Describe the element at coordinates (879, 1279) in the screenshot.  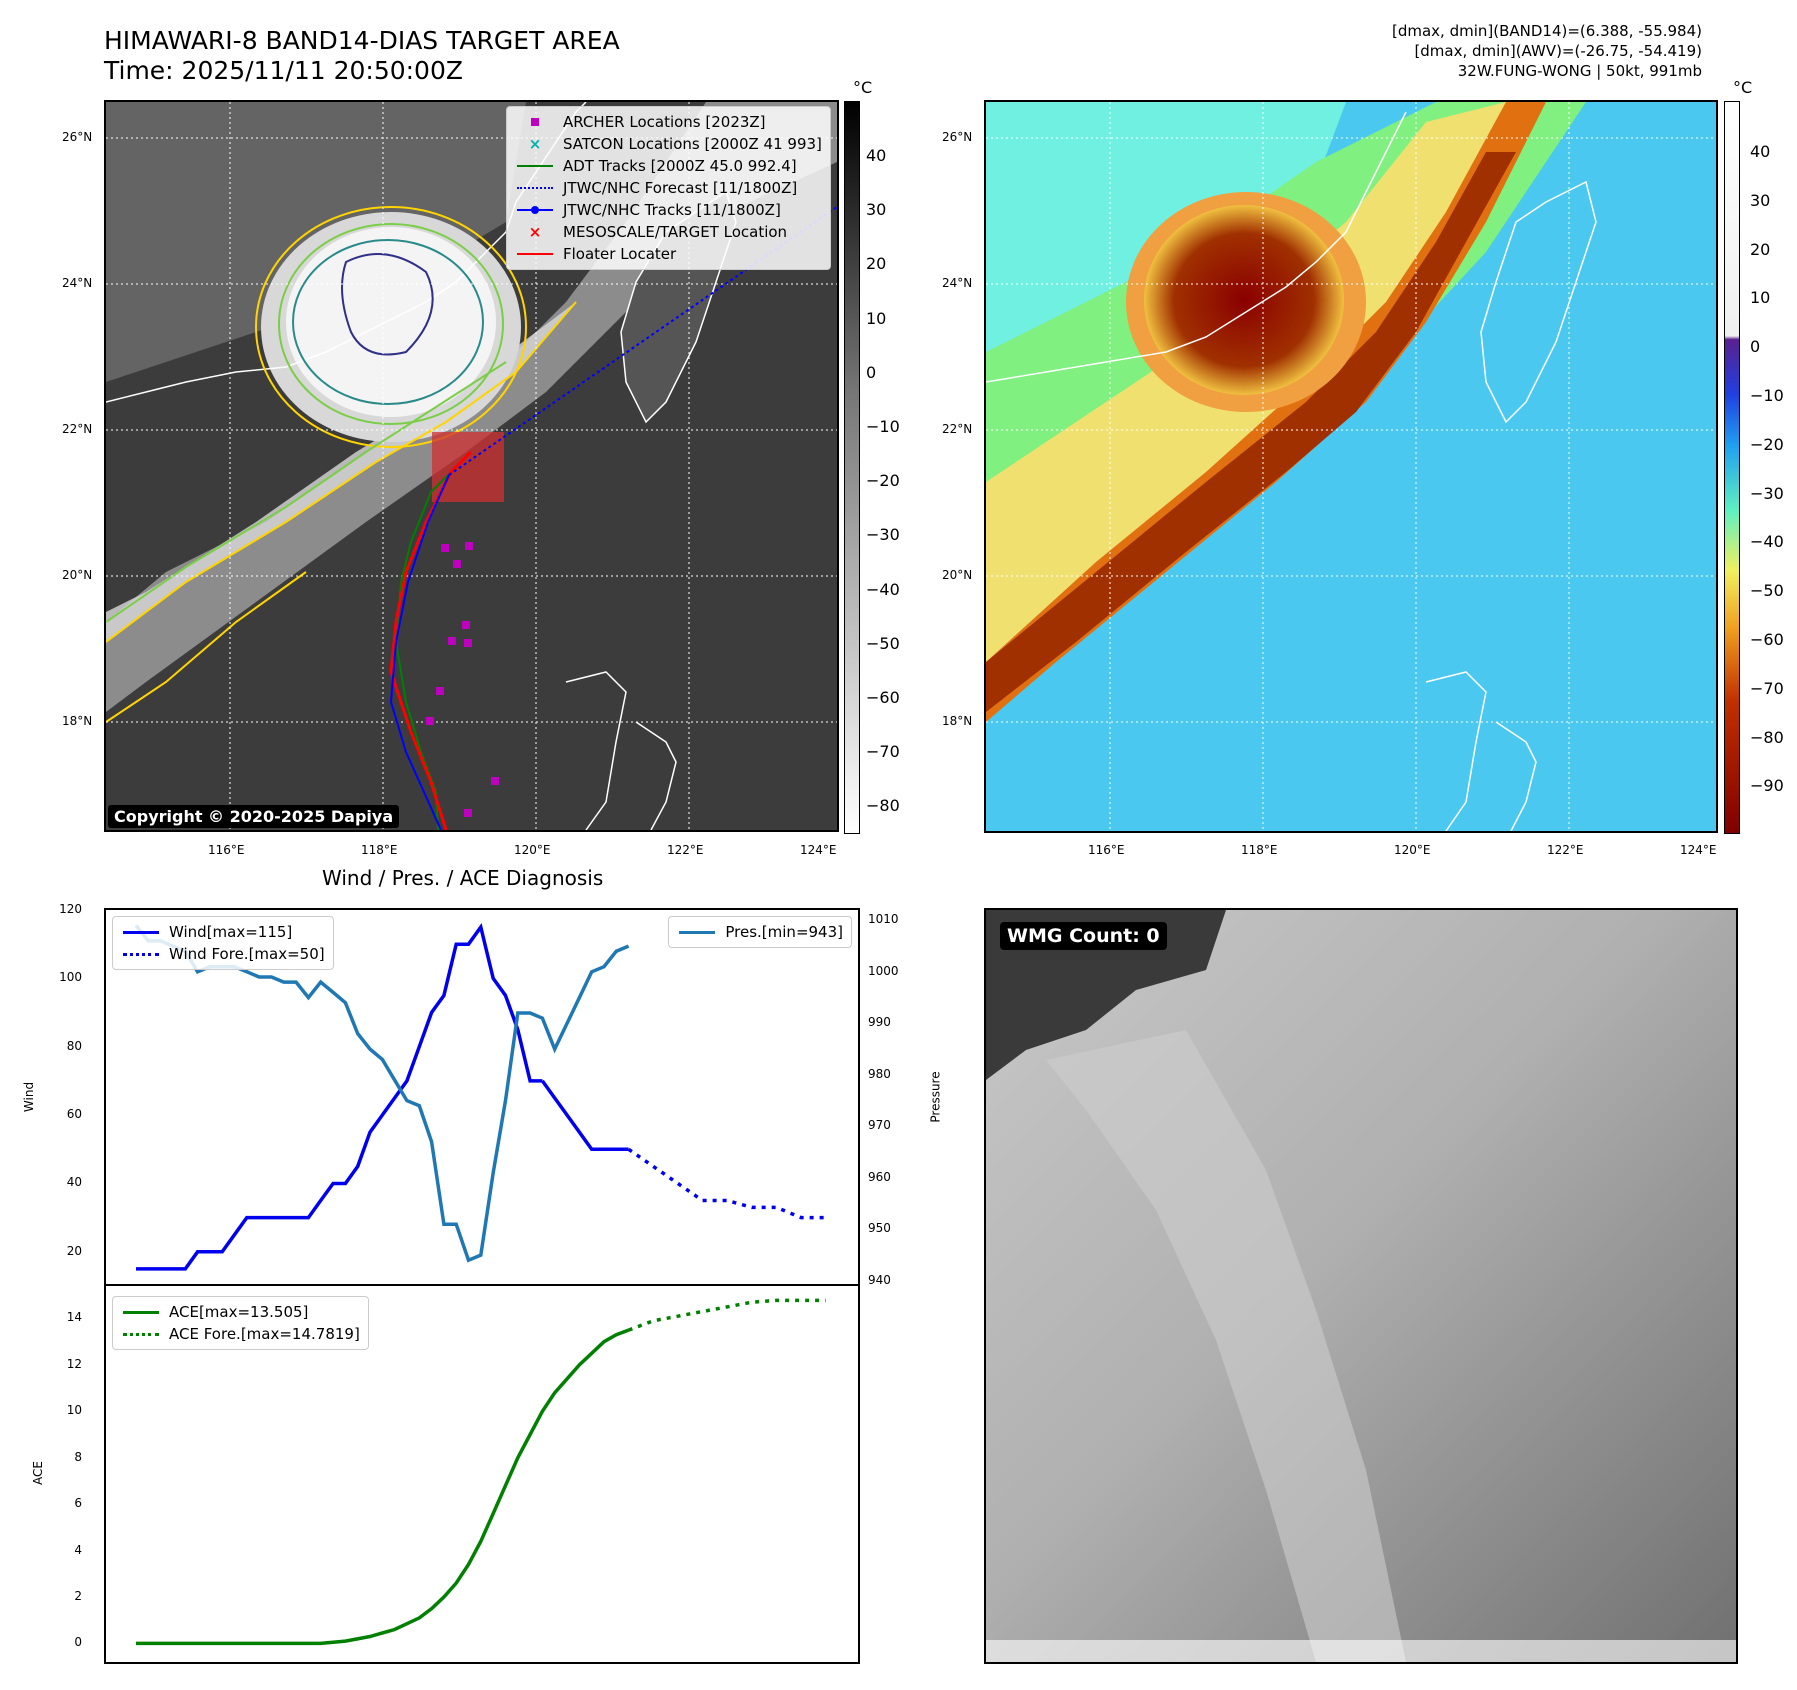
I see `axis-tick-label: 940` at that location.